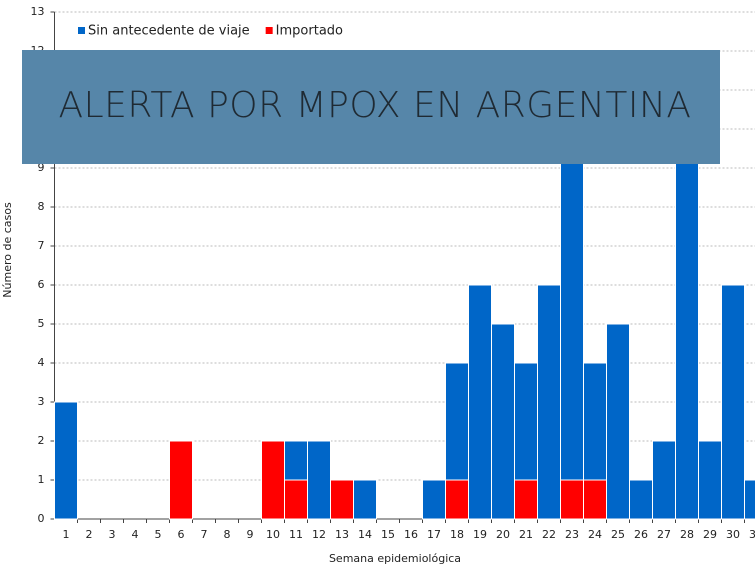 The height and width of the screenshot is (566, 755). What do you see at coordinates (375, 105) in the screenshot?
I see `banner-title: ALERTA POR MPOX EN ARGENTINA` at bounding box center [375, 105].